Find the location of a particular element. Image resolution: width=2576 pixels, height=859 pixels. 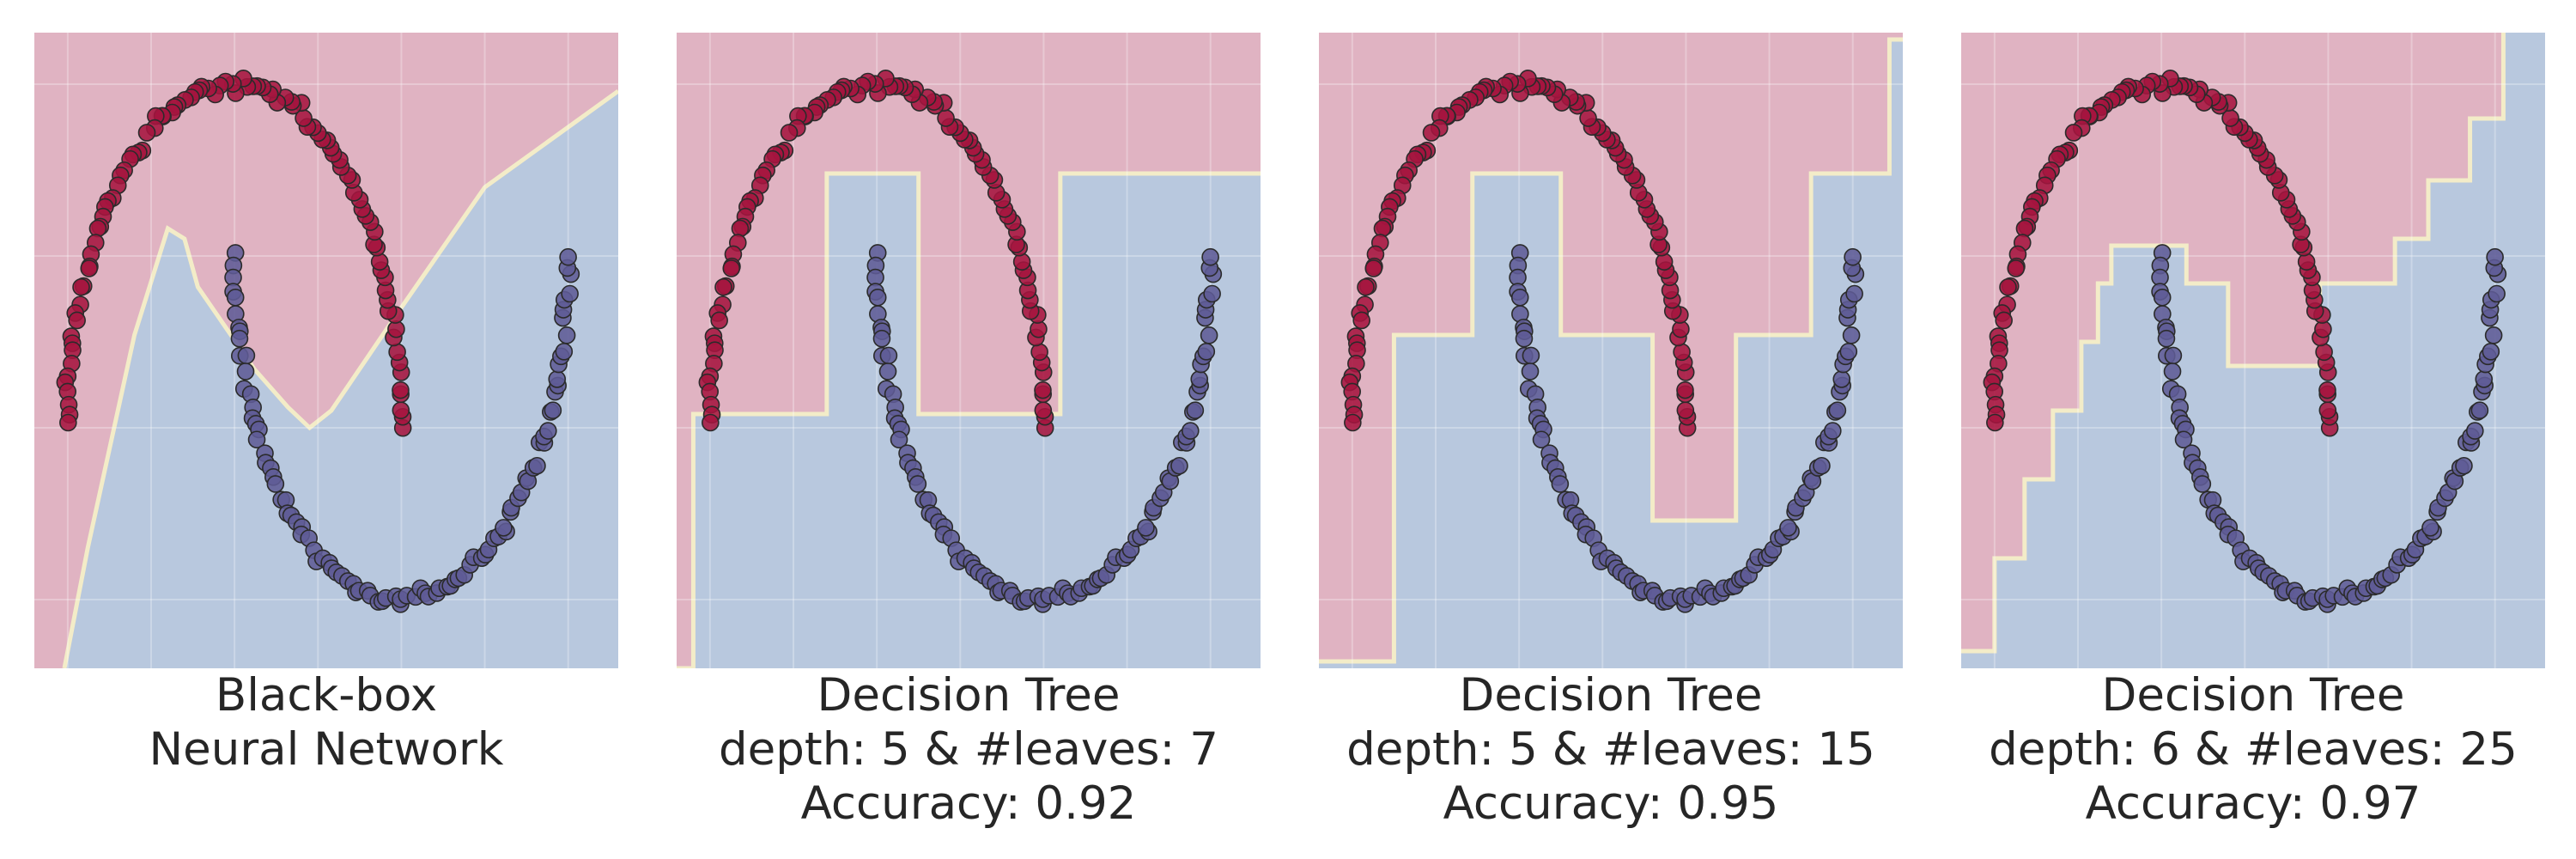

decision-boundary is located at coordinates (969, 420).